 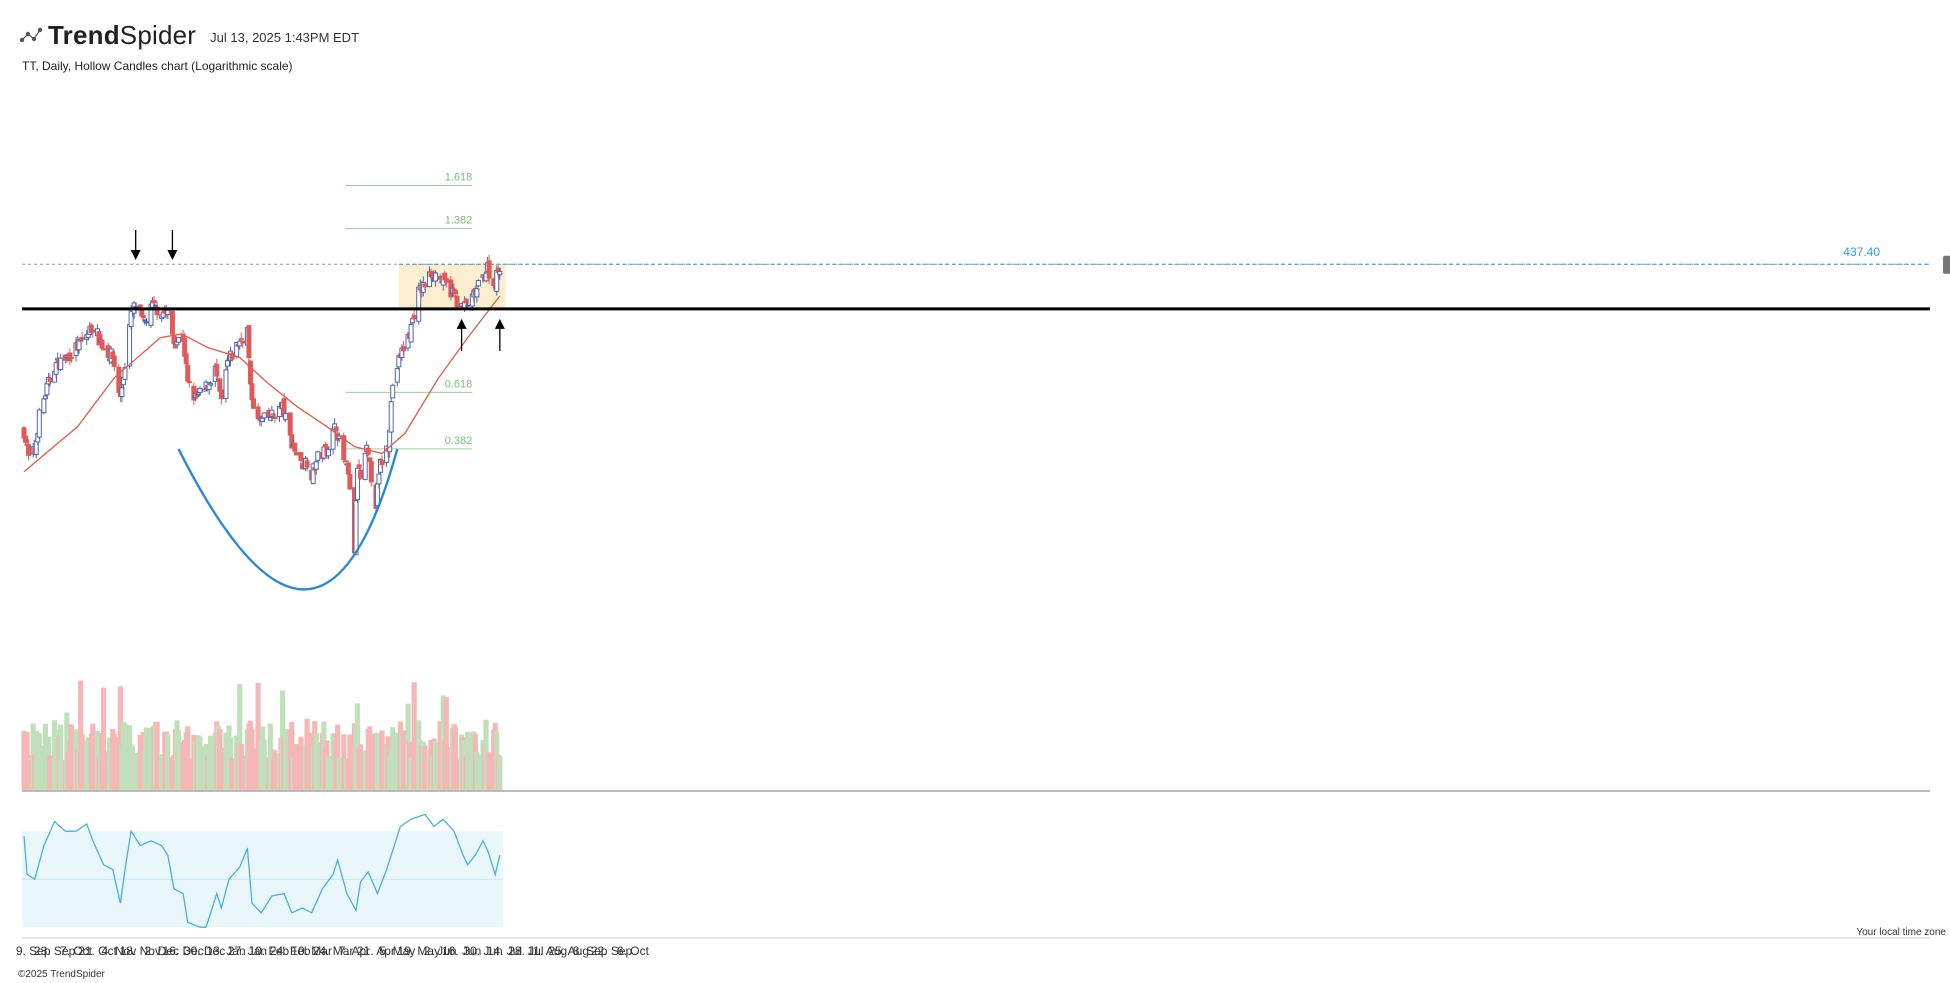 What do you see at coordinates (55, 951) in the screenshot?
I see `x-tick-label: 23. Sep` at bounding box center [55, 951].